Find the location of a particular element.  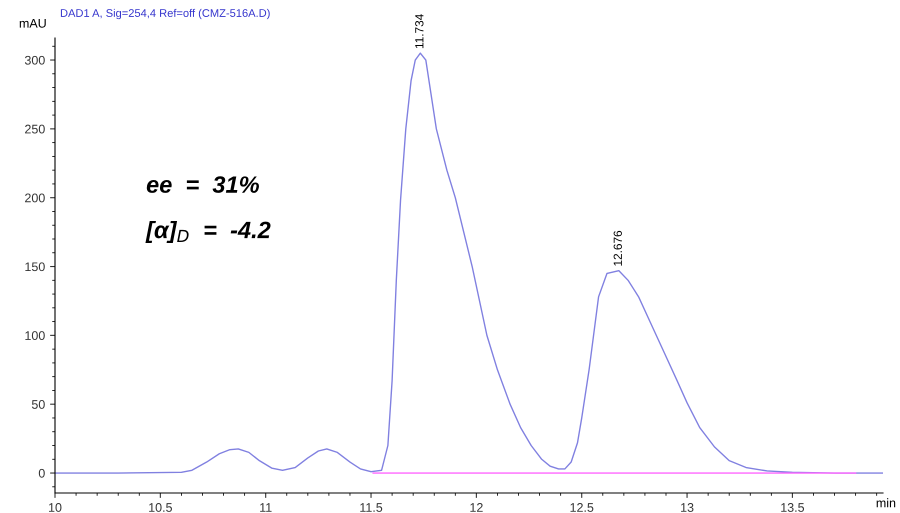

y-tick-label: 300 is located at coordinates (34, 60).